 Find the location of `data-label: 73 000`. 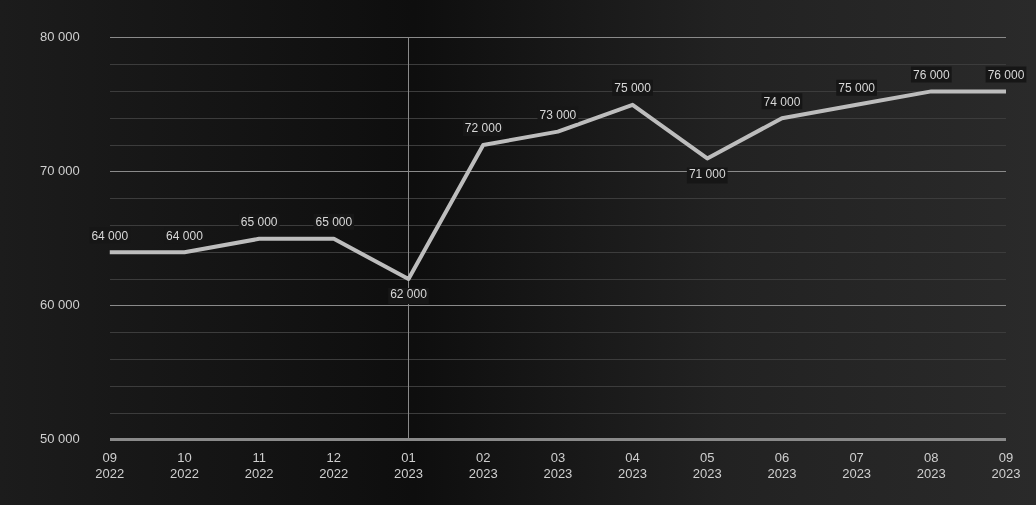

data-label: 73 000 is located at coordinates (558, 114).